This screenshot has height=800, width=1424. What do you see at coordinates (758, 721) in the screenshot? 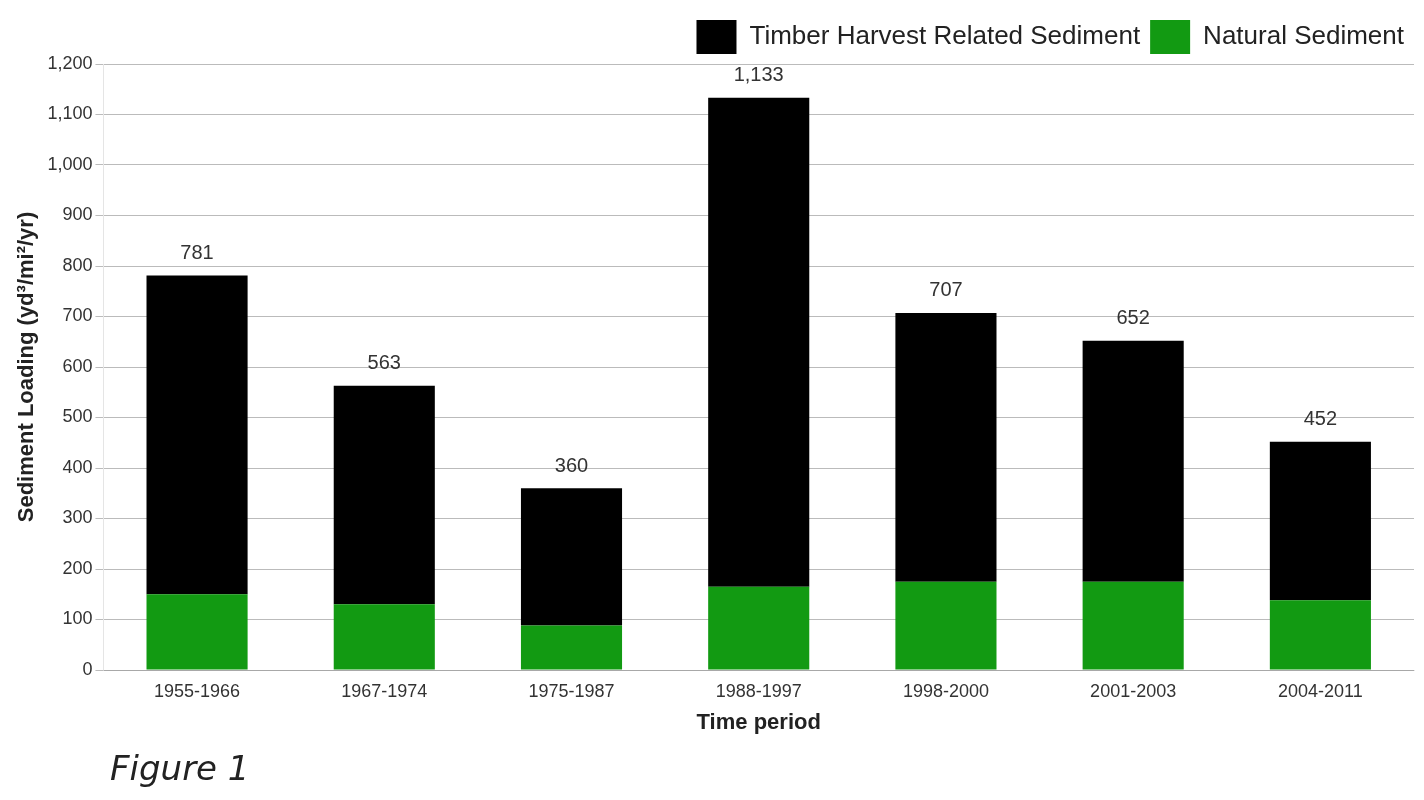
I see `x-axis-title: Time period` at bounding box center [758, 721].